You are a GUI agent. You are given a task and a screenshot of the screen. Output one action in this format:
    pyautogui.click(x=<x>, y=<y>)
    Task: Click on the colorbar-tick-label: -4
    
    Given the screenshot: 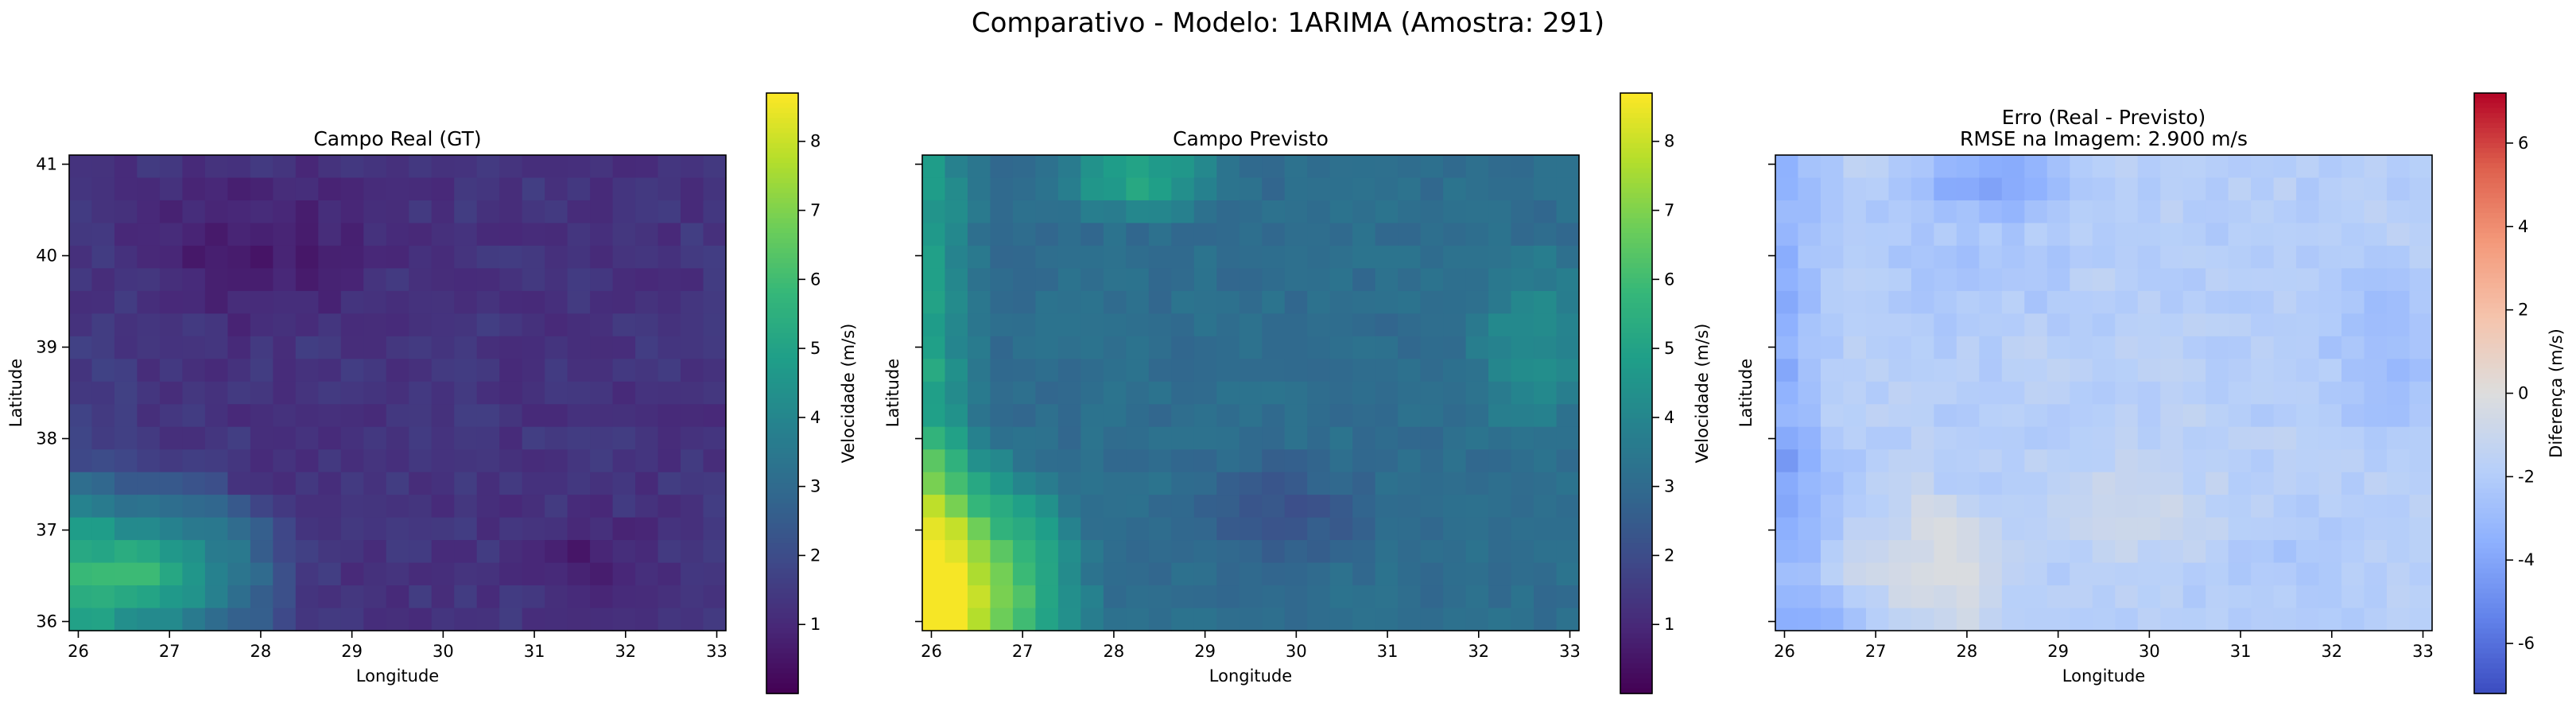 What is the action you would take?
    pyautogui.click(x=2526, y=560)
    